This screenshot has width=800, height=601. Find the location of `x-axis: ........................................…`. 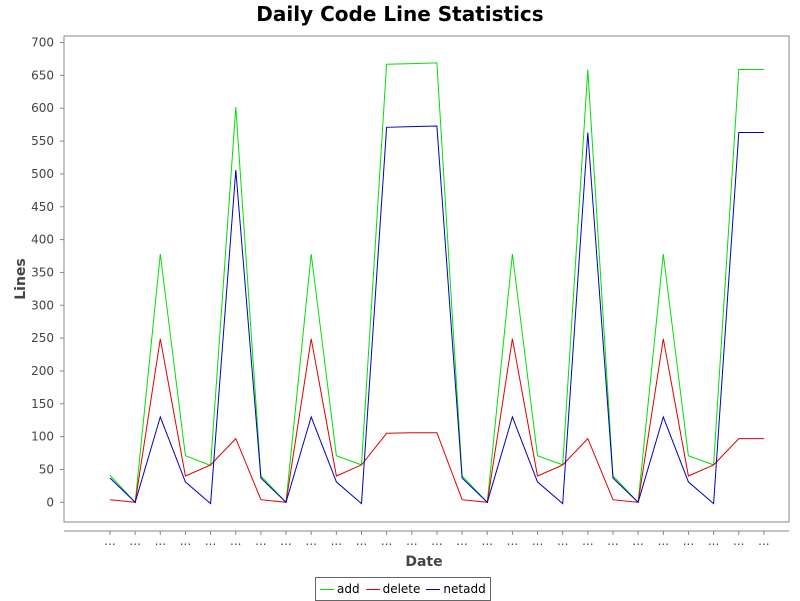

x-axis: ........................................… is located at coordinates (426, 539).